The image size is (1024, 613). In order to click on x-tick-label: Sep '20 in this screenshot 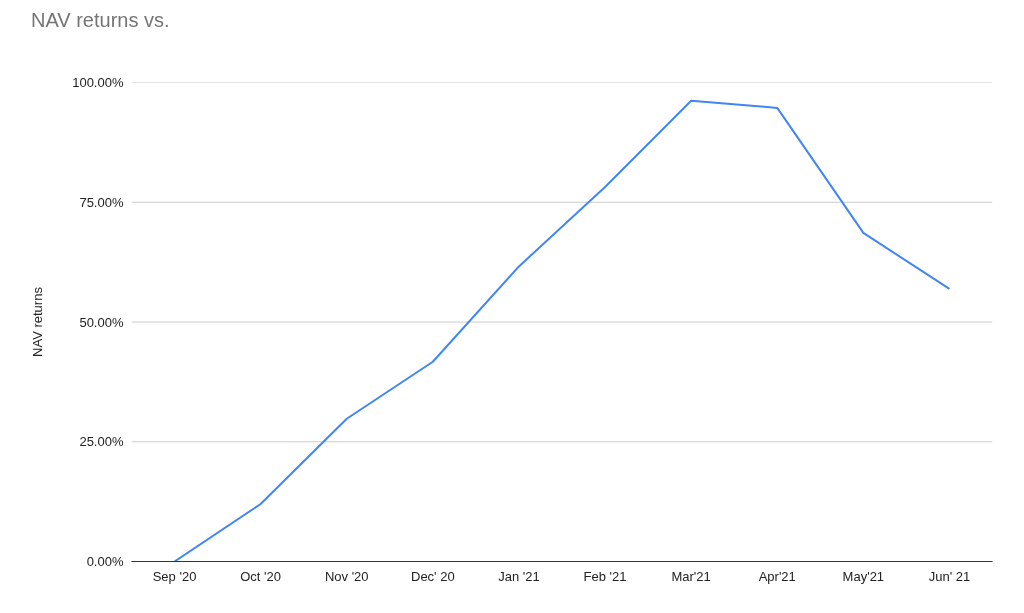, I will do `click(174, 576)`.